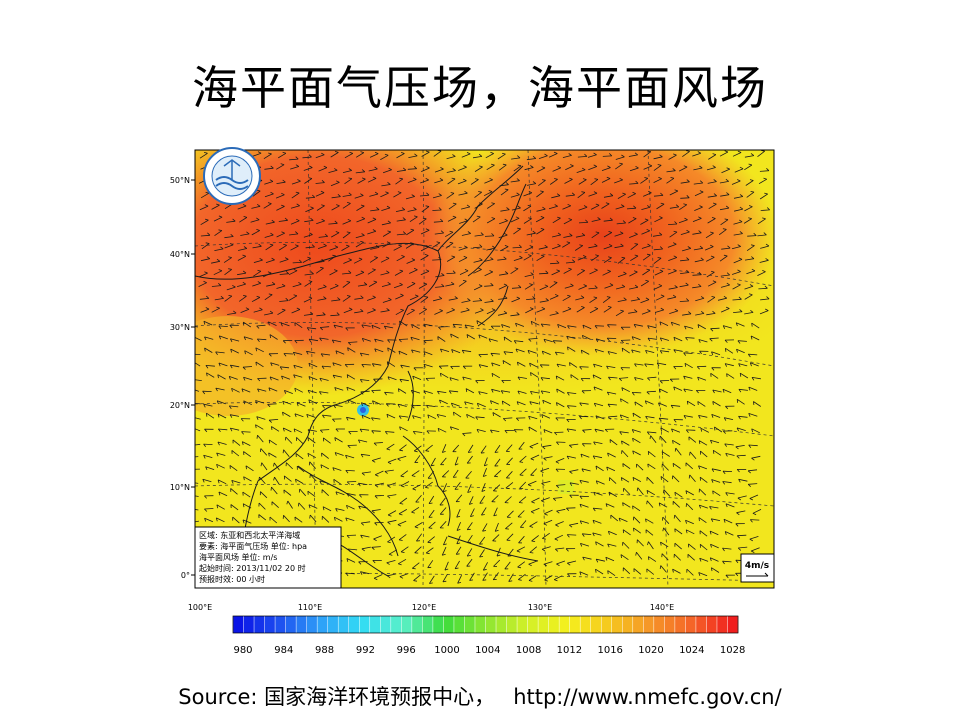  What do you see at coordinates (424, 607) in the screenshot?
I see `lon-label: 120°E` at bounding box center [424, 607].